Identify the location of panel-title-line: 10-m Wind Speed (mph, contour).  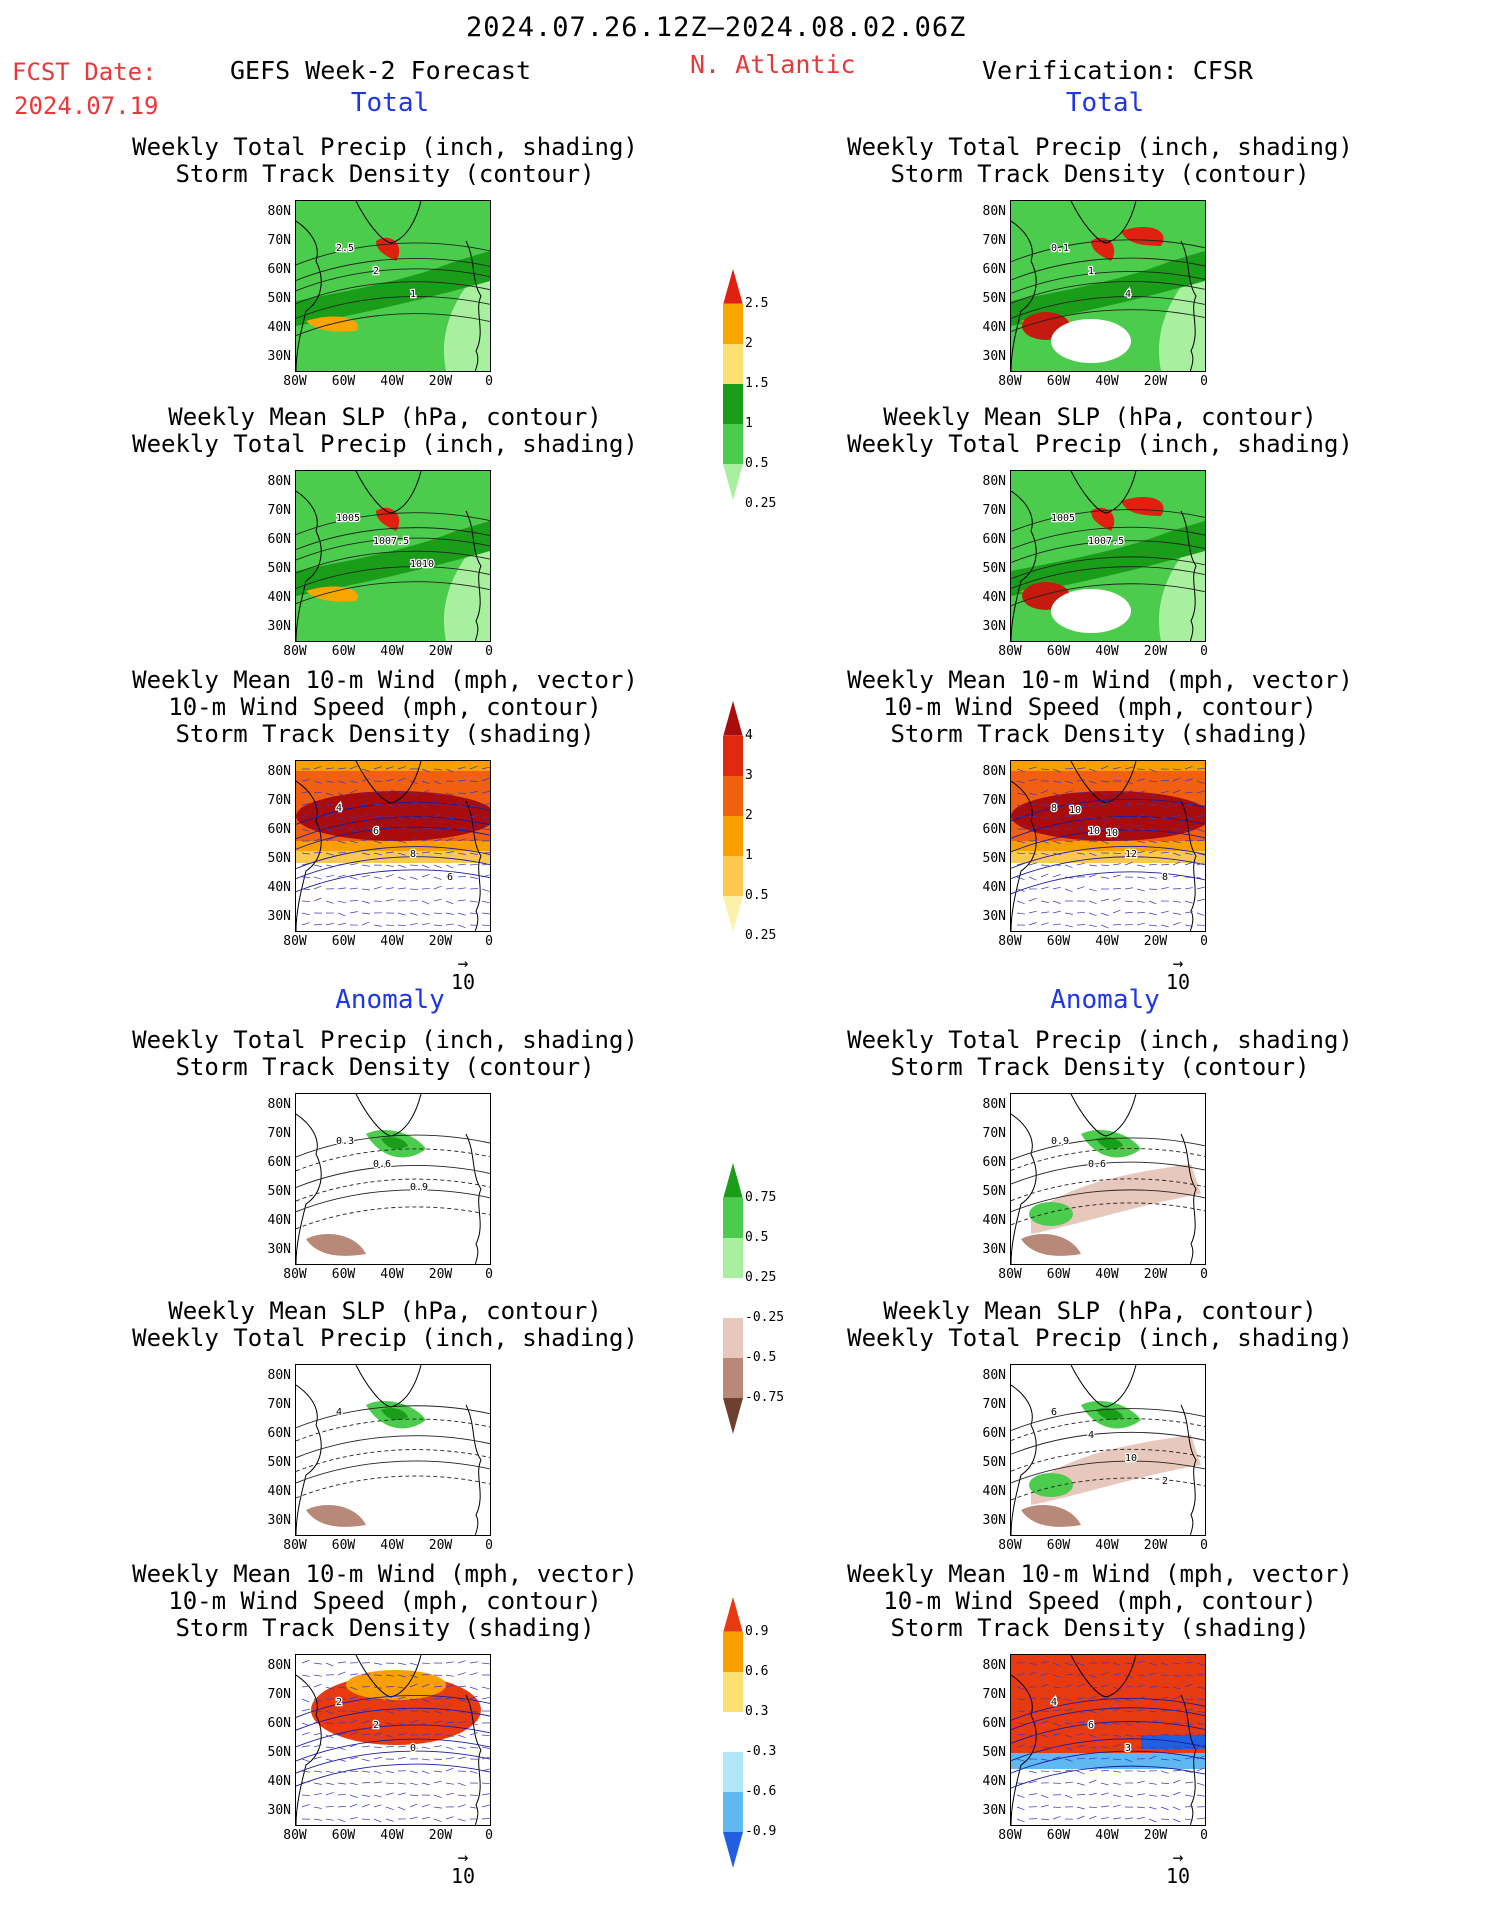
(385, 1601).